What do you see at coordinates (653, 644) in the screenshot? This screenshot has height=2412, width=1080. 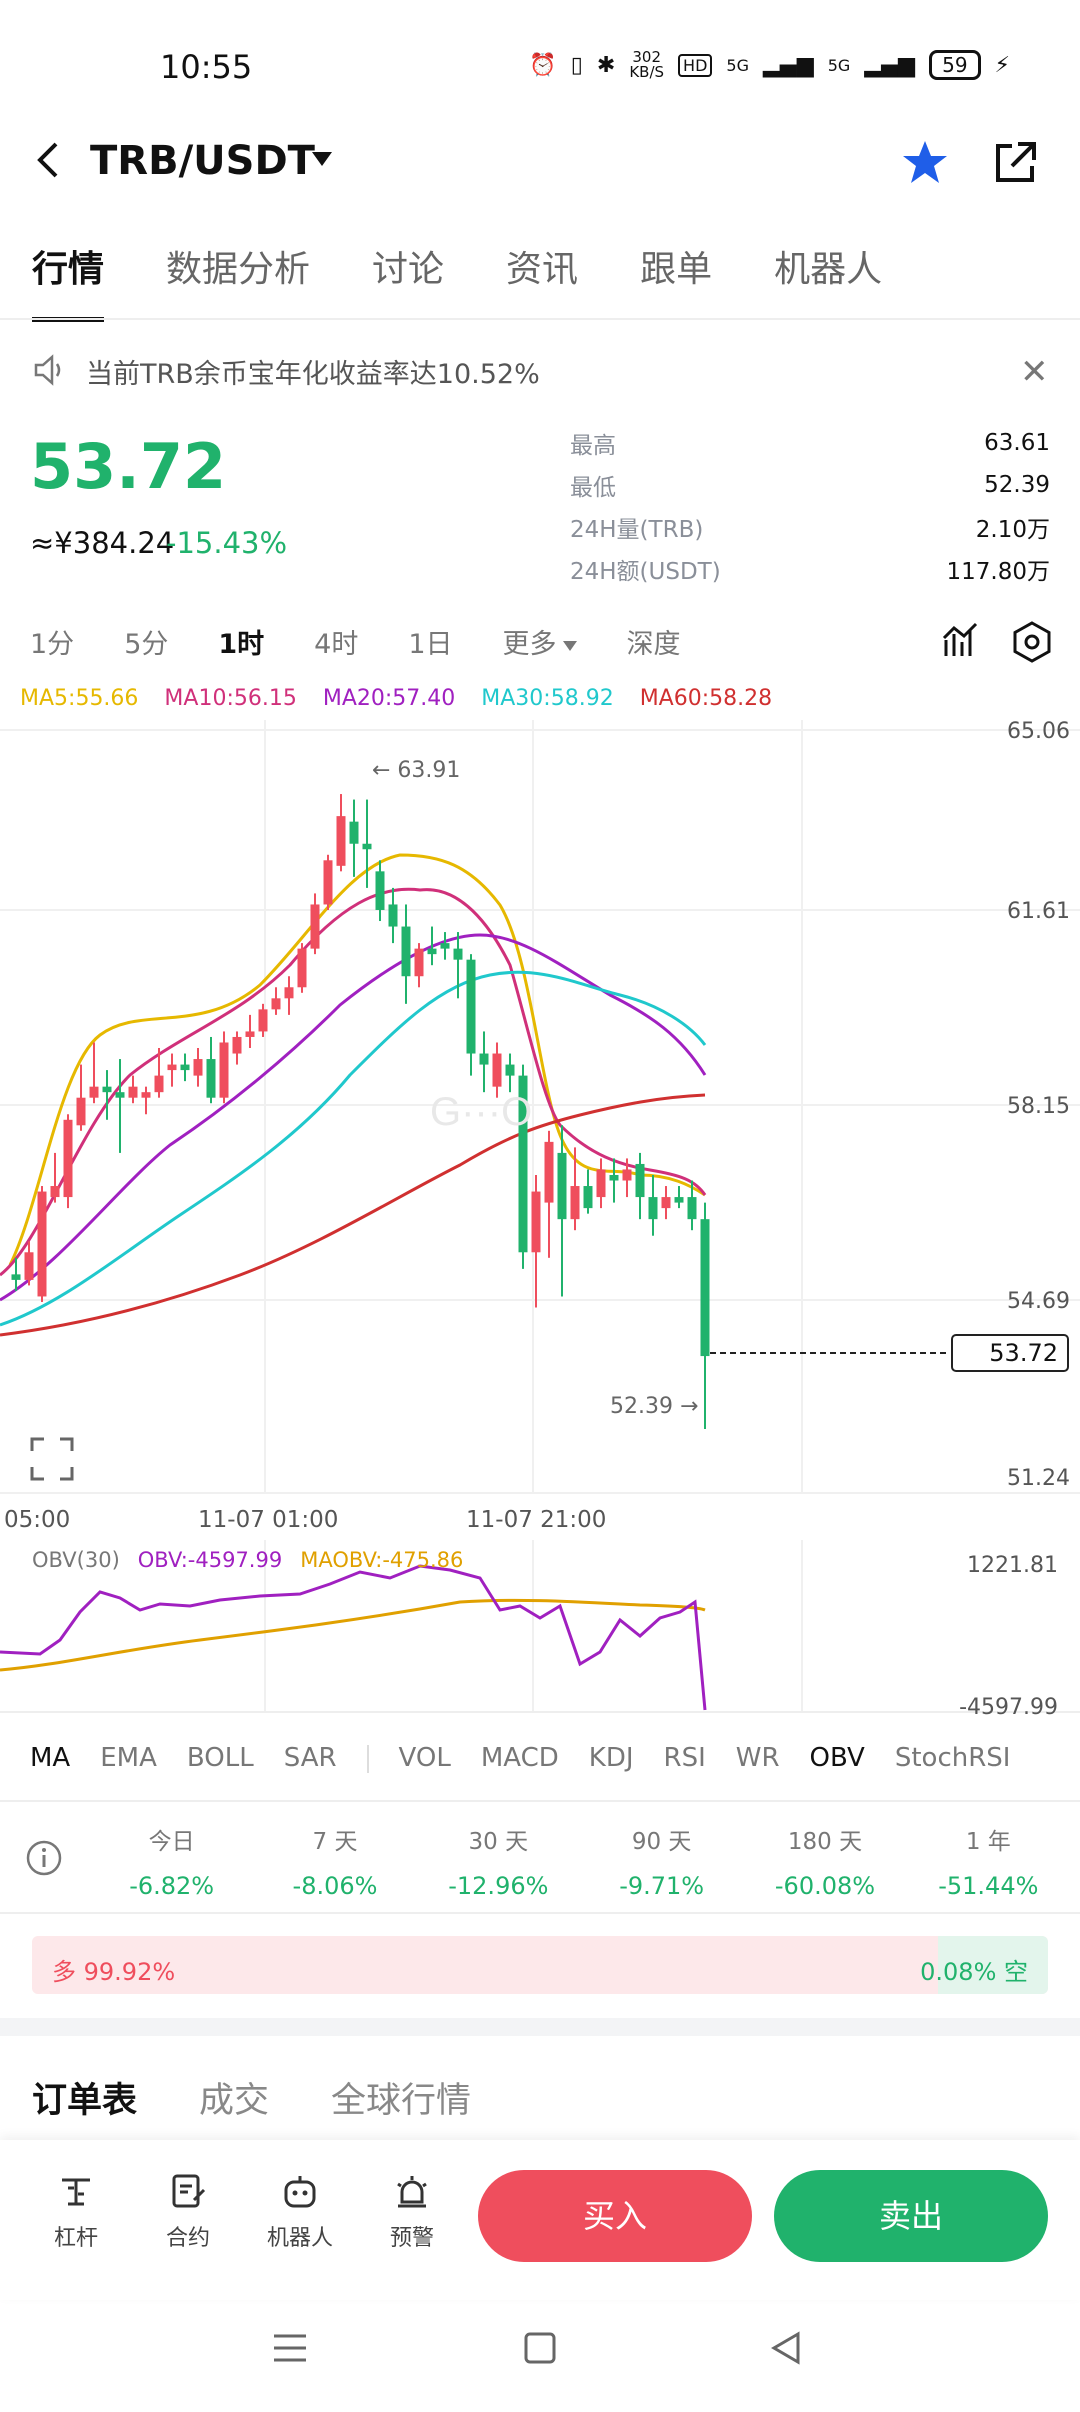 I see `interval-depth: 深度` at bounding box center [653, 644].